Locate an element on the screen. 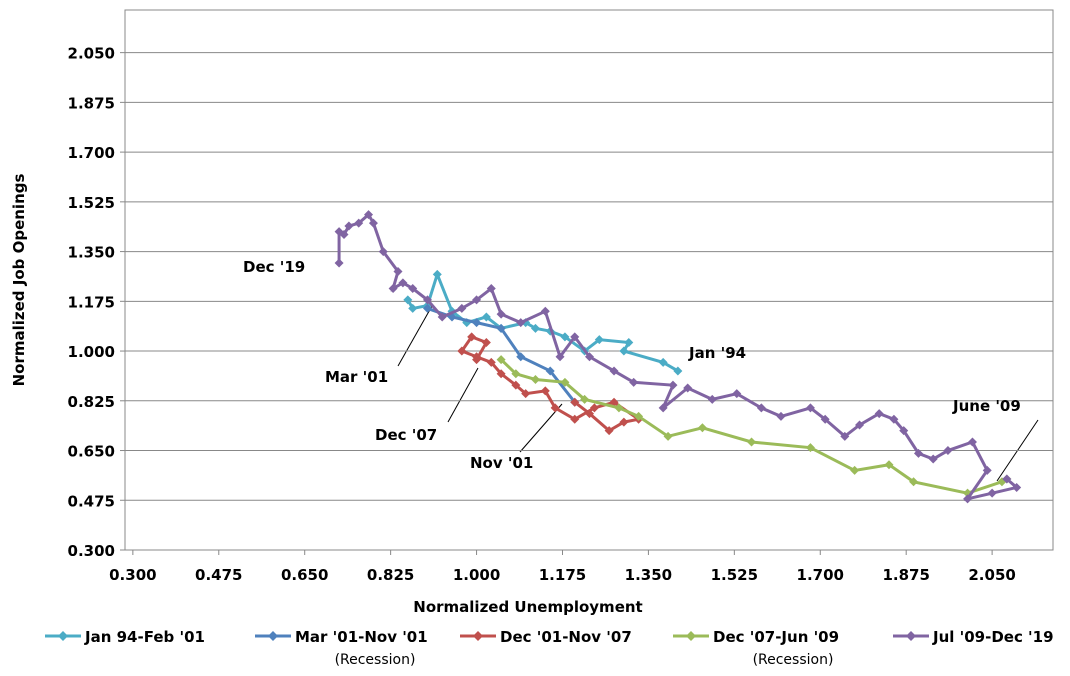 This screenshot has height=676, width=1070. y-tick-label: 1.000 is located at coordinates (91, 352).